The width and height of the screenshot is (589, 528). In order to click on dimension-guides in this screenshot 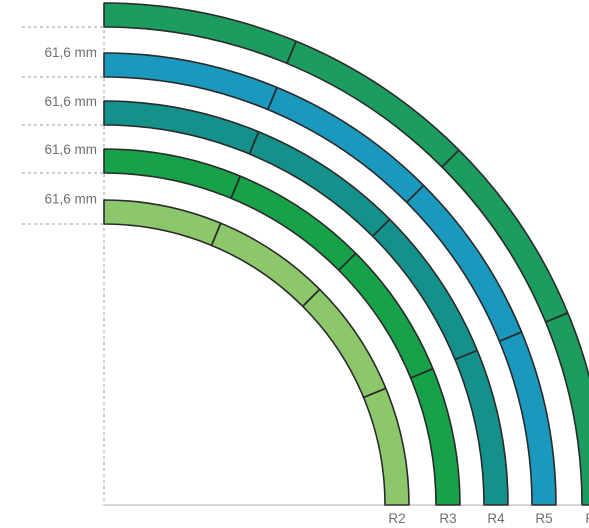, I will do `click(63, 125)`.